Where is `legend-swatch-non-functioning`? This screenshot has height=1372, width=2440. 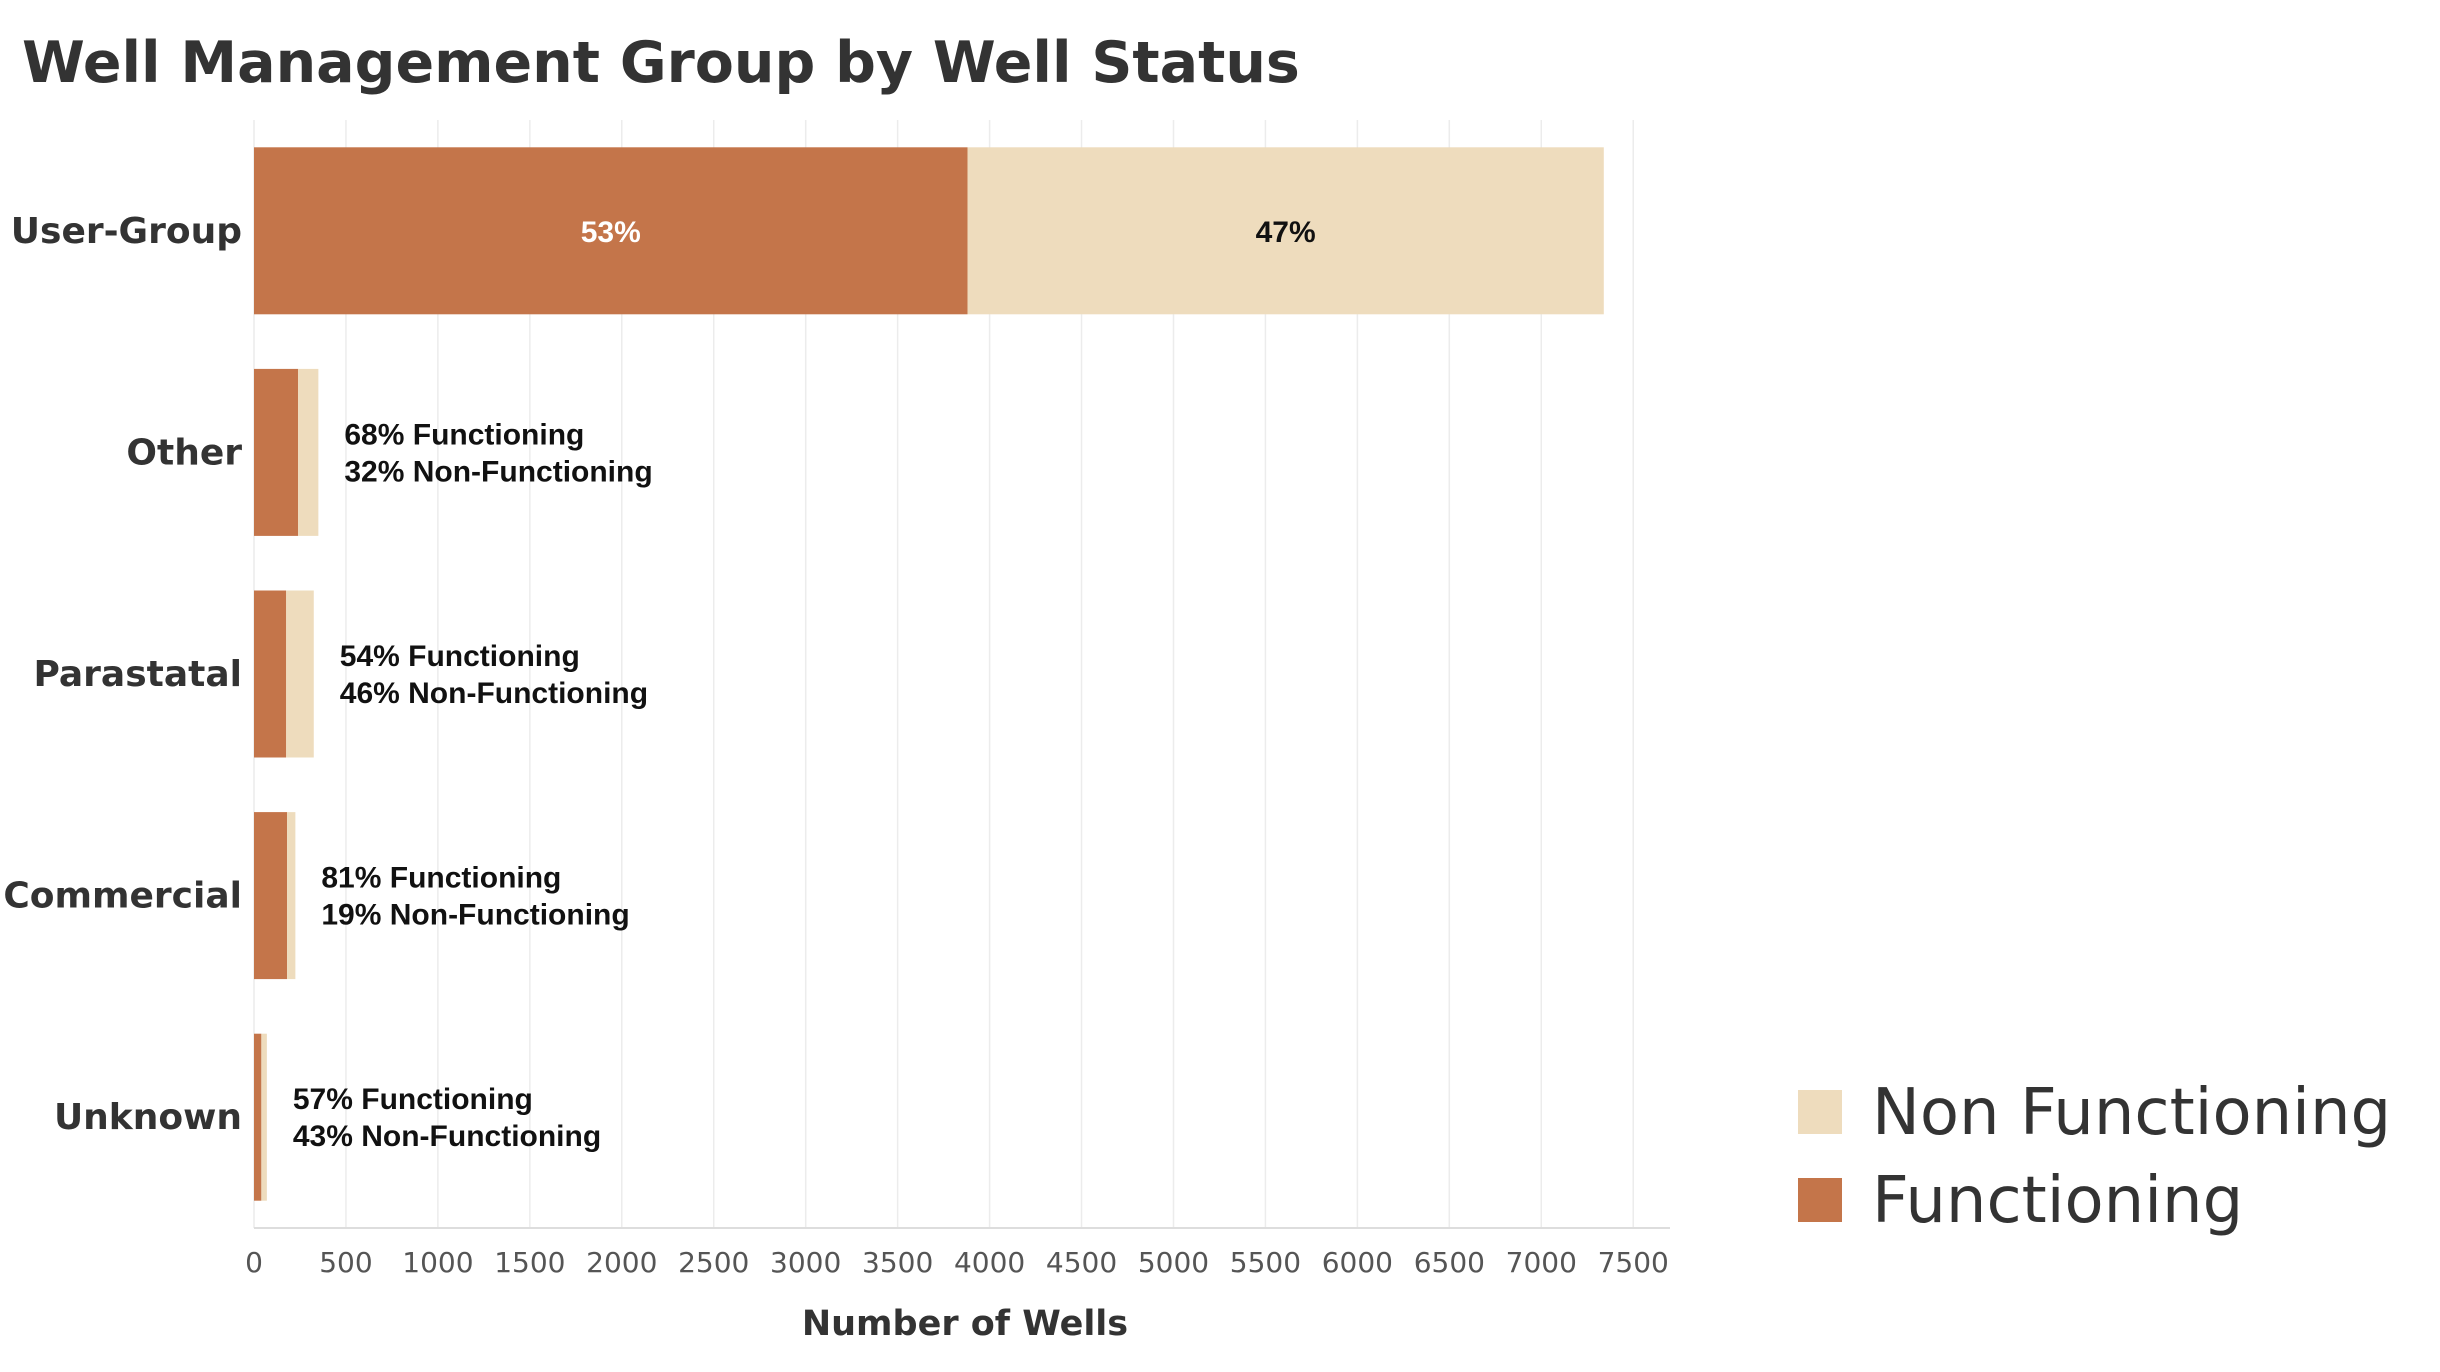
legend-swatch-non-functioning is located at coordinates (1820, 1112).